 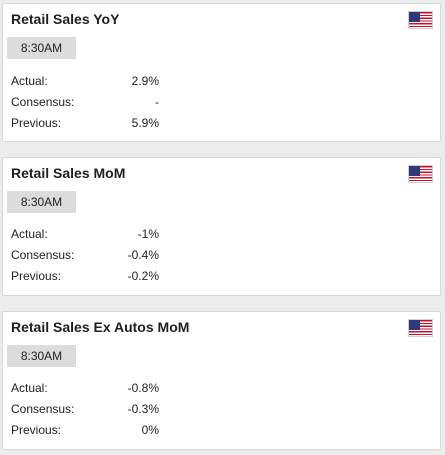 I want to click on previous-row: Previous: -0.2%, so click(x=85, y=276).